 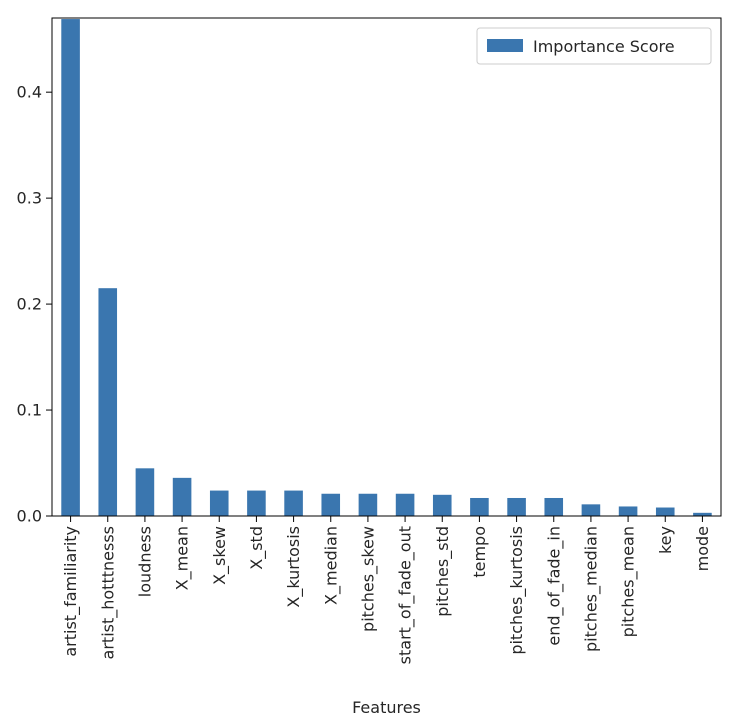 What do you see at coordinates (256, 503) in the screenshot?
I see `bar-x-std` at bounding box center [256, 503].